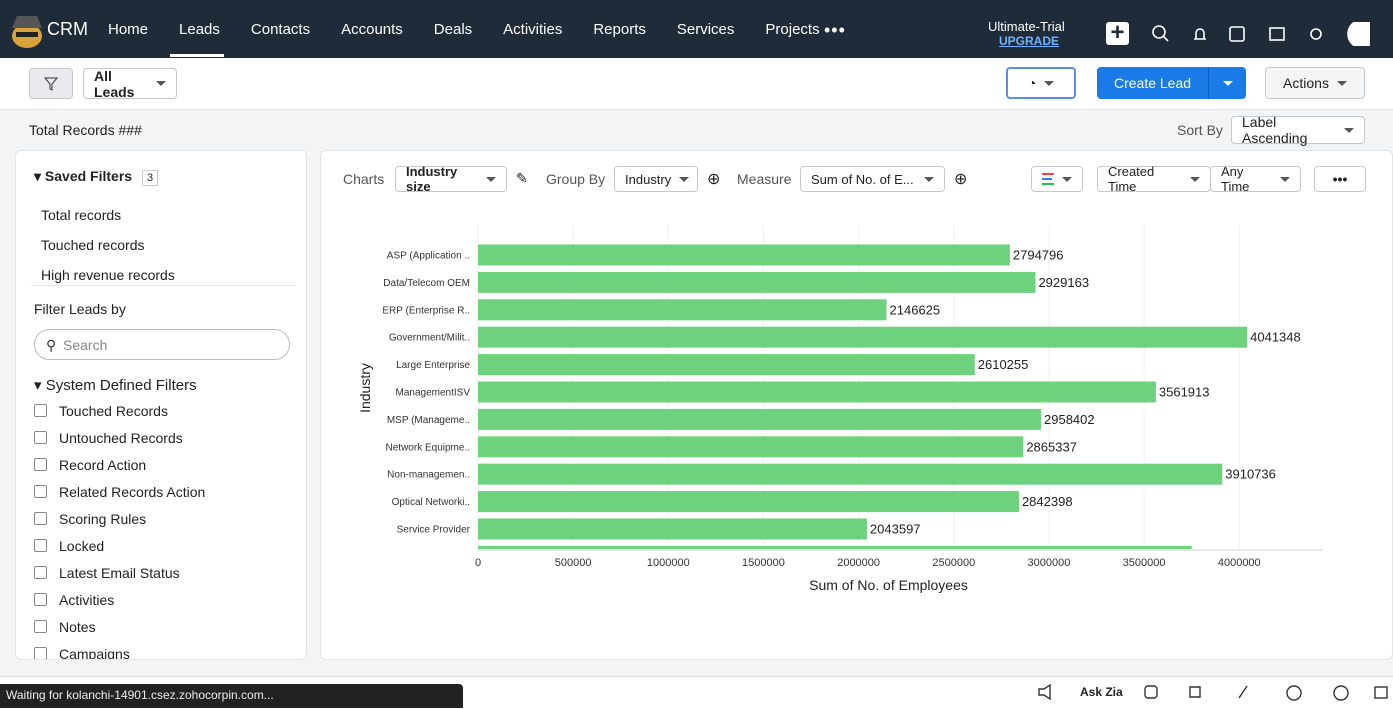 The height and width of the screenshot is (709, 1393). I want to click on color-select, so click(1057, 179).